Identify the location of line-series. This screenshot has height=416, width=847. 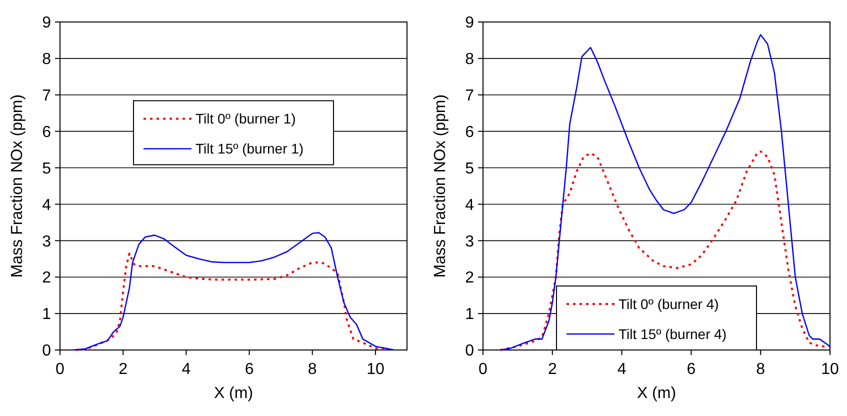
(234, 291).